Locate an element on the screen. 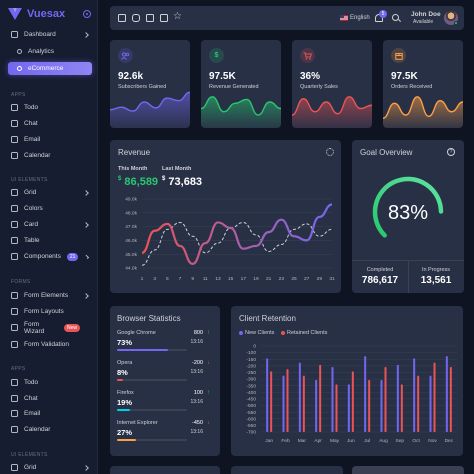  sparkline-area is located at coordinates (423, 112).